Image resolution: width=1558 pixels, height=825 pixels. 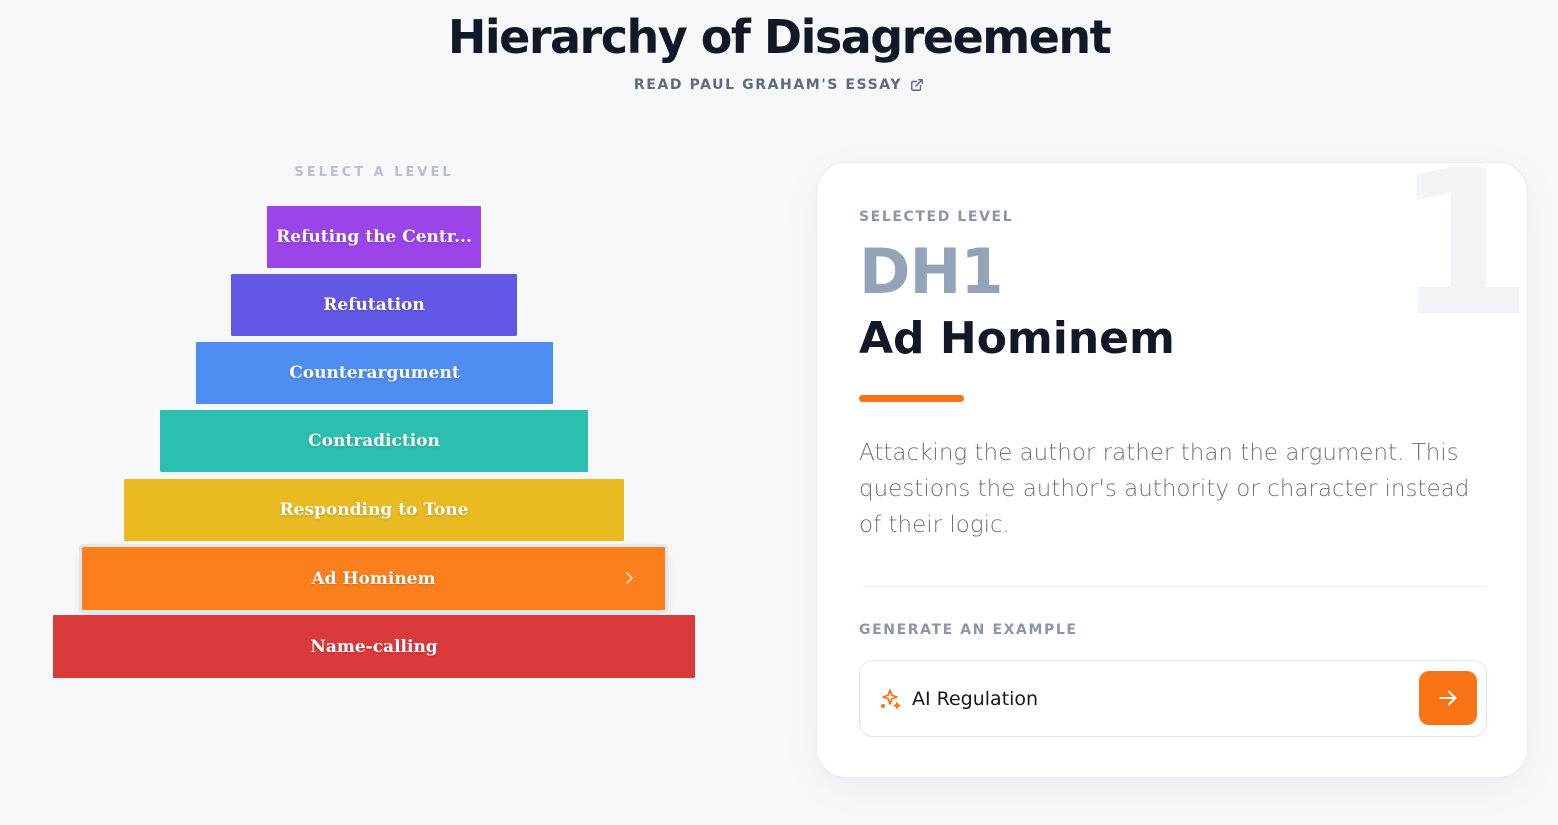 What do you see at coordinates (936, 217) in the screenshot?
I see `selected-level-label: SELECTED LEVEL` at bounding box center [936, 217].